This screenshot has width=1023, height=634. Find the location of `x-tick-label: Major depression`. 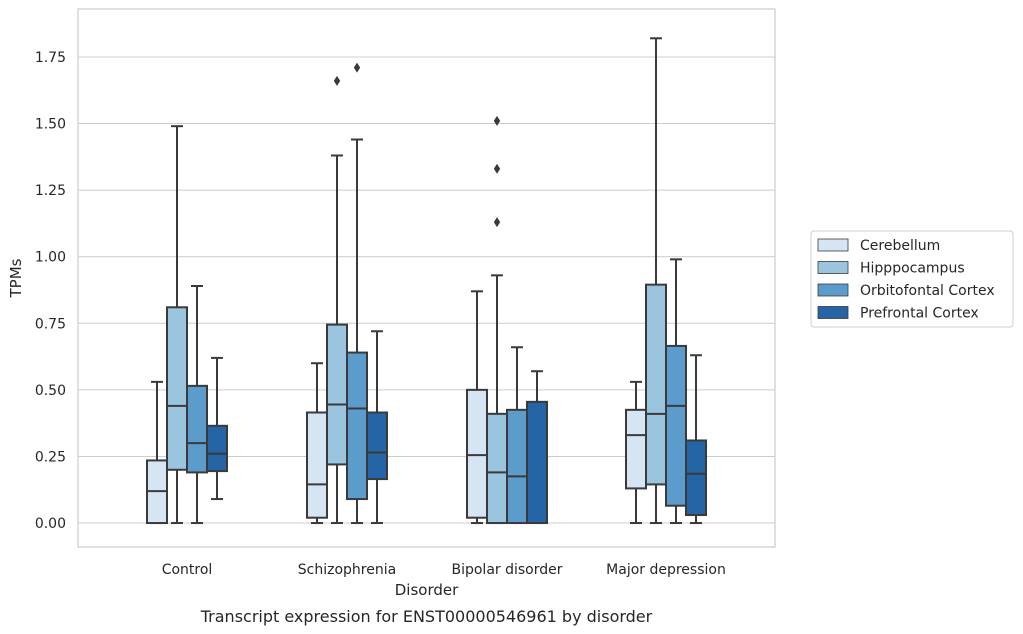

x-tick-label: Major depression is located at coordinates (666, 570).